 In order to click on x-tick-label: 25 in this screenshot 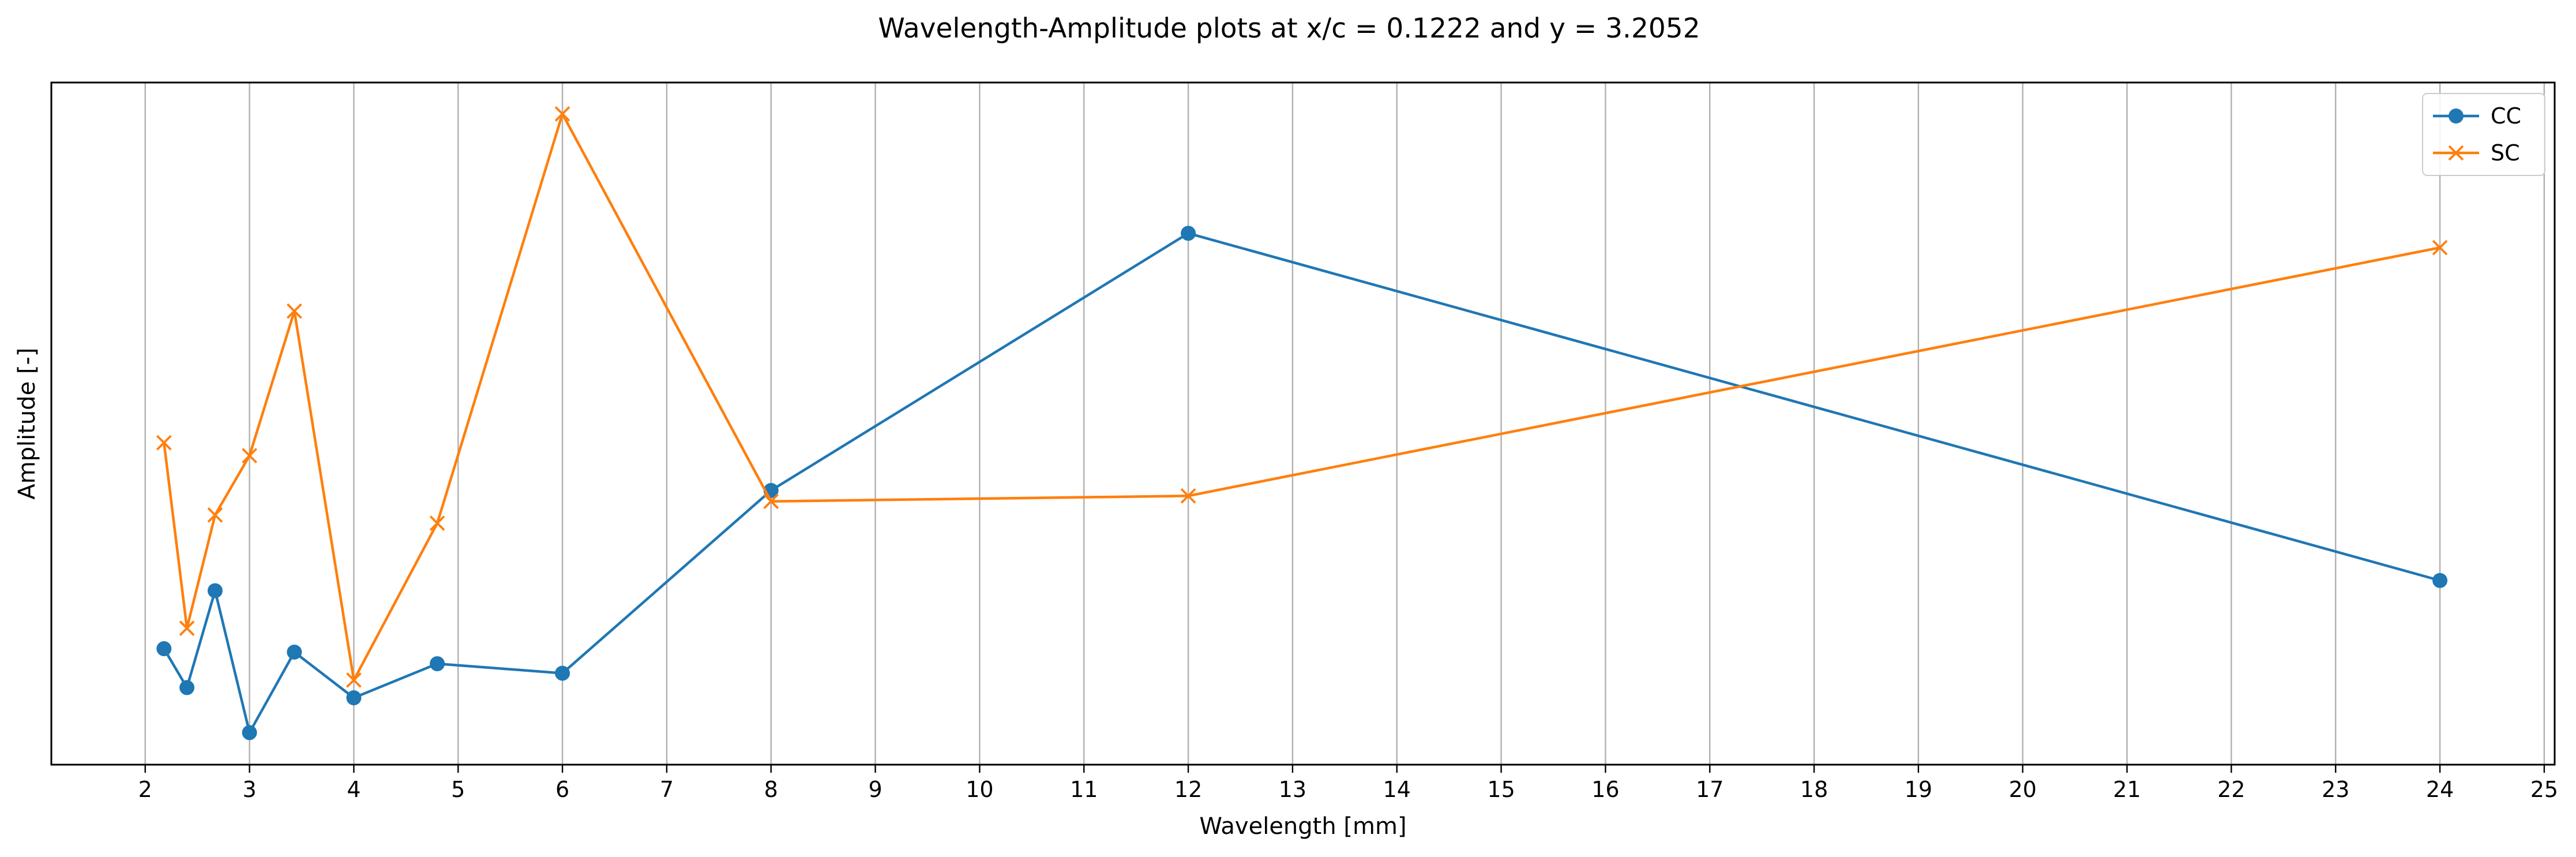, I will do `click(2544, 789)`.